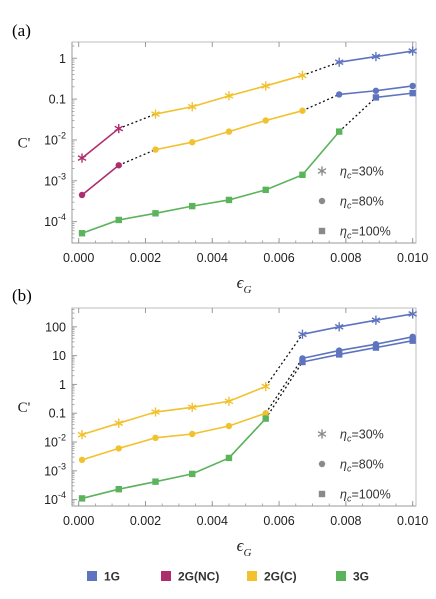 The width and height of the screenshot is (436, 599). I want to click on series-3g-square, so click(173, 458).